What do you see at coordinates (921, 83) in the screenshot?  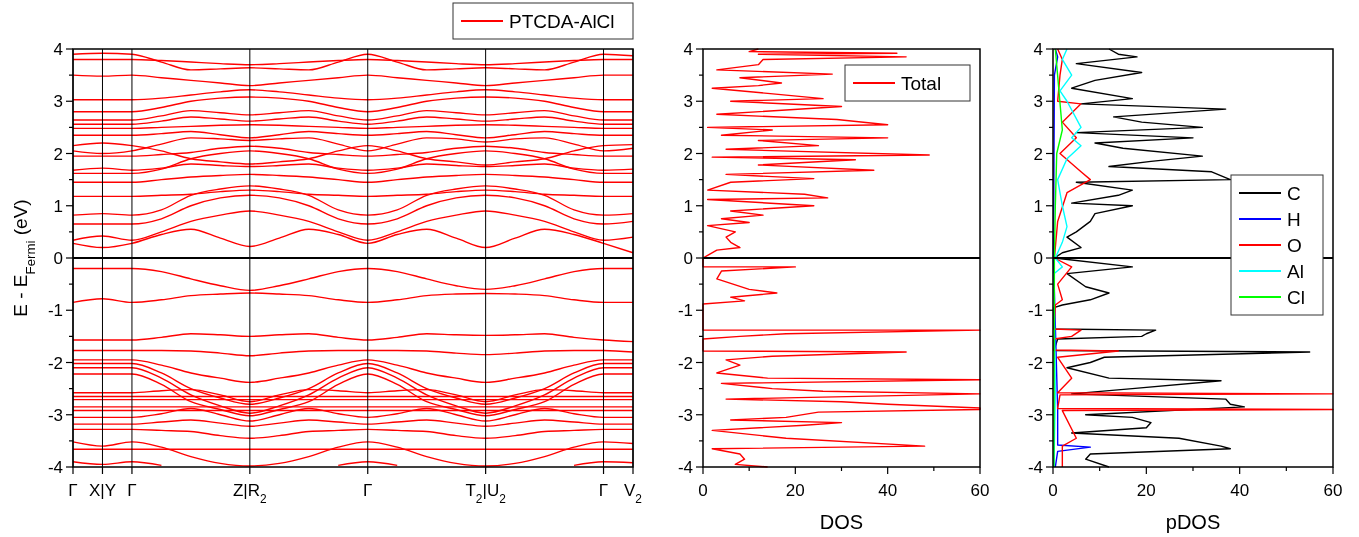 I see `legend-label: Total` at bounding box center [921, 83].